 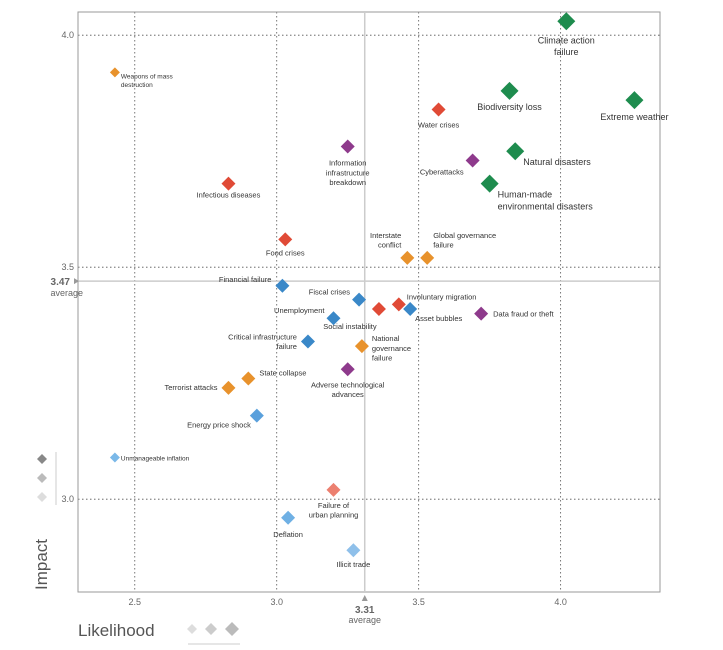 I want to click on impact-scale-key, so click(x=47, y=478).